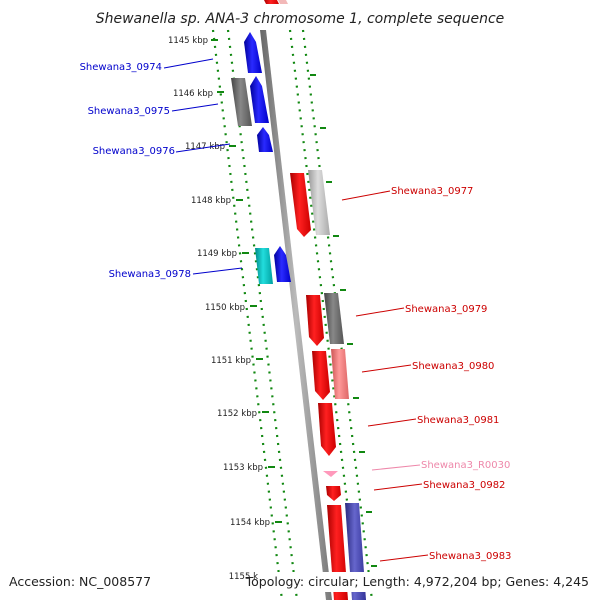  I want to click on kbp-label: 1155 k, so click(243, 577).